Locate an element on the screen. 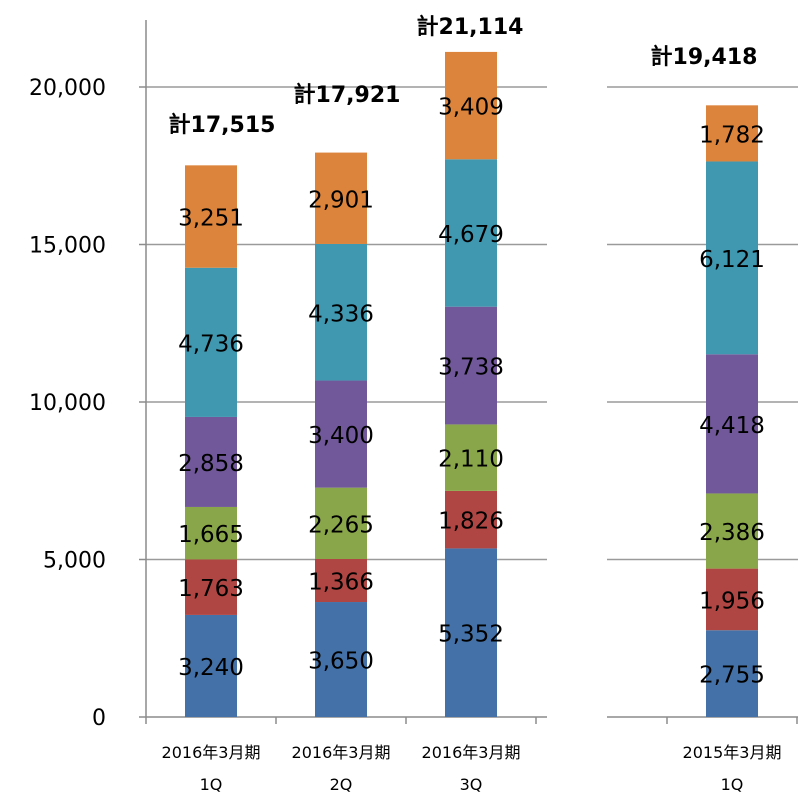 Image resolution: width=798 pixels, height=798 pixels. y-tick-label: 10,000 is located at coordinates (67, 403).